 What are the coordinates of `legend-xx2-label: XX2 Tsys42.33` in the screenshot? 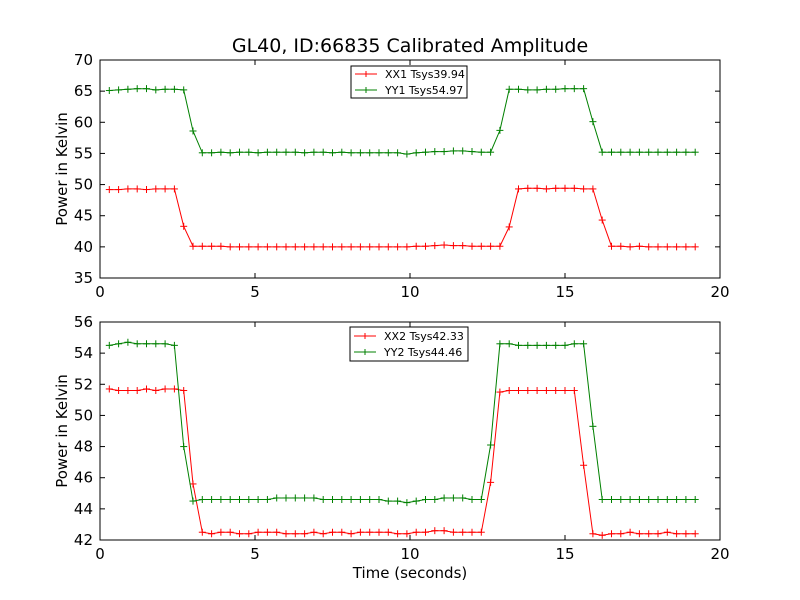 It's located at (424, 336).